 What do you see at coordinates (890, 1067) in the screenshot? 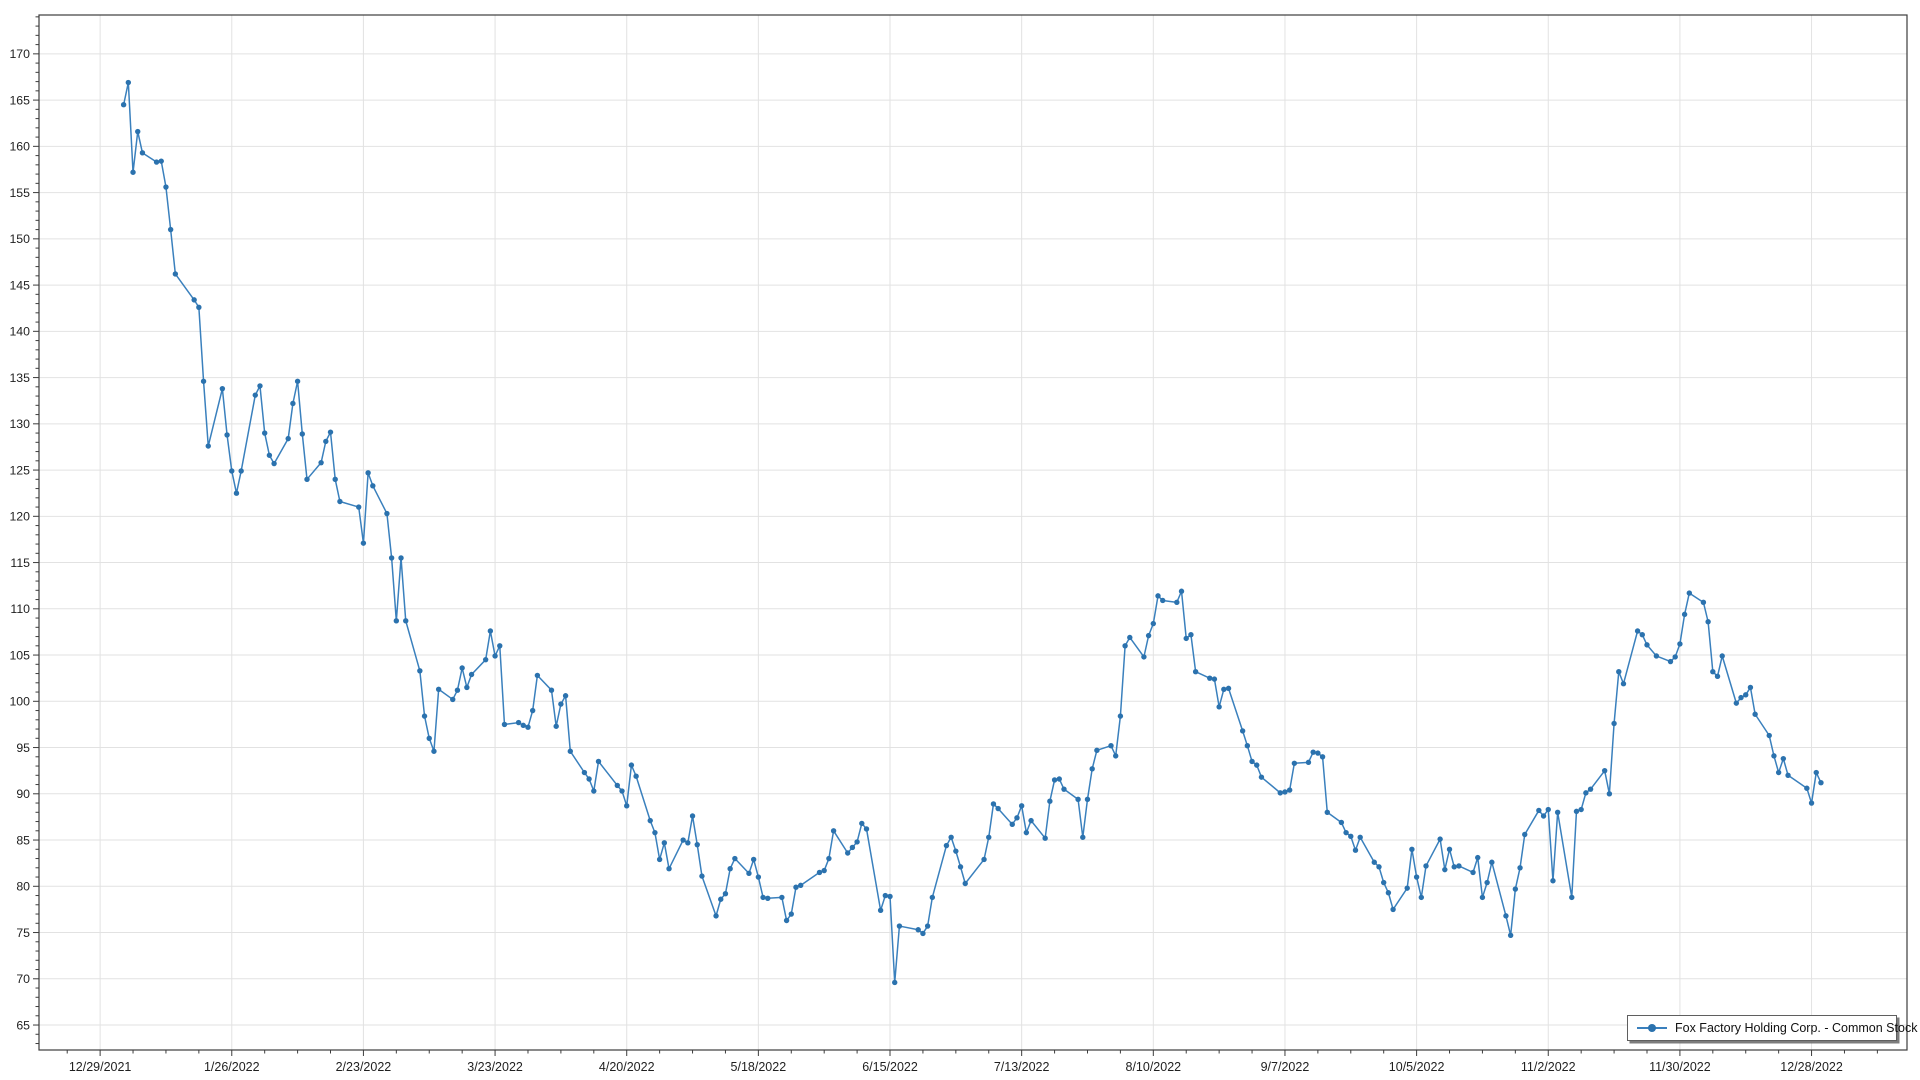
I see `x-tick-label: 6/15/2022` at bounding box center [890, 1067].